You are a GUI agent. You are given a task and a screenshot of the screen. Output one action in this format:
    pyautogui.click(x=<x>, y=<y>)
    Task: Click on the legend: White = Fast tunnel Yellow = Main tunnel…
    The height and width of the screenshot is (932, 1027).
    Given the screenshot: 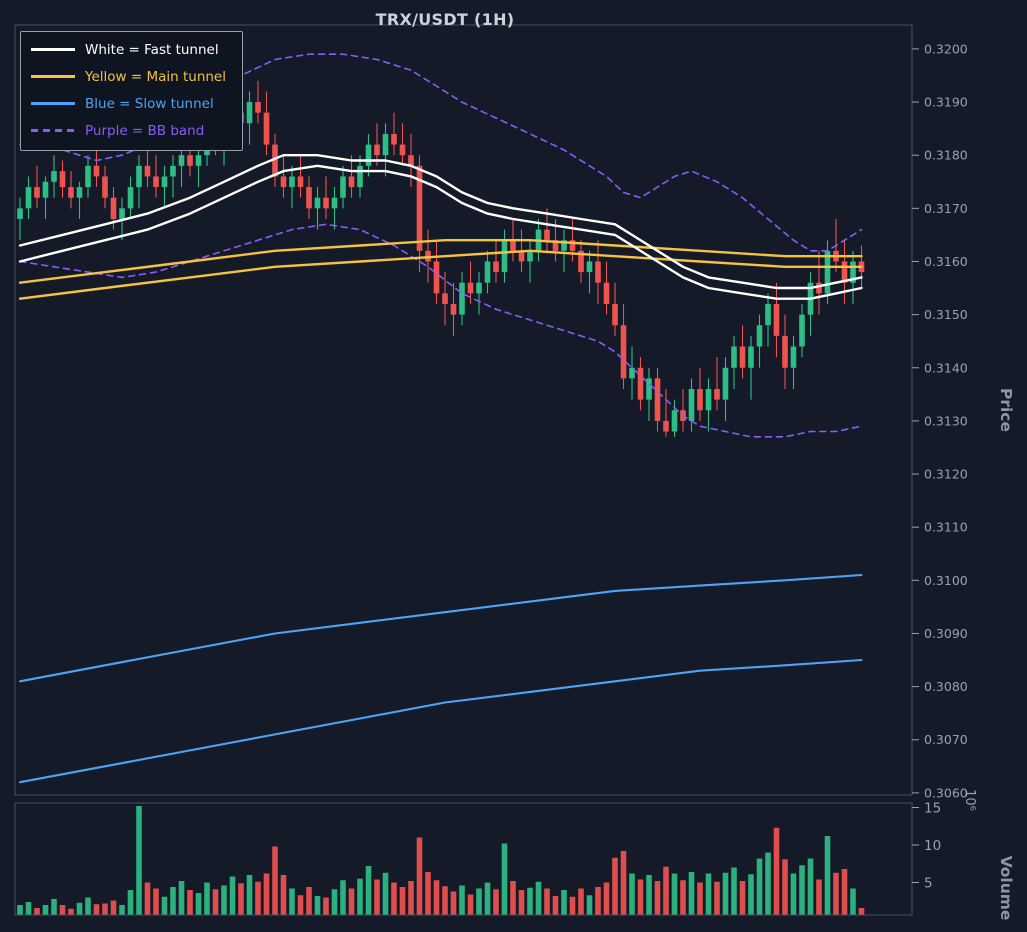 What is the action you would take?
    pyautogui.click(x=131, y=91)
    